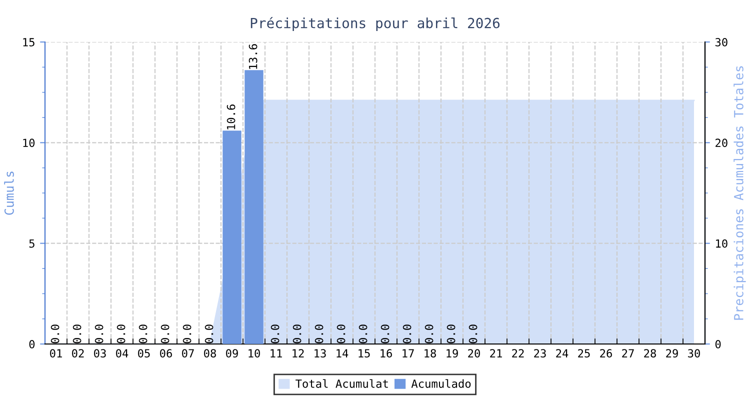 This screenshot has width=750, height=400. What do you see at coordinates (430, 353) in the screenshot?
I see `x-tick-label: 18` at bounding box center [430, 353].